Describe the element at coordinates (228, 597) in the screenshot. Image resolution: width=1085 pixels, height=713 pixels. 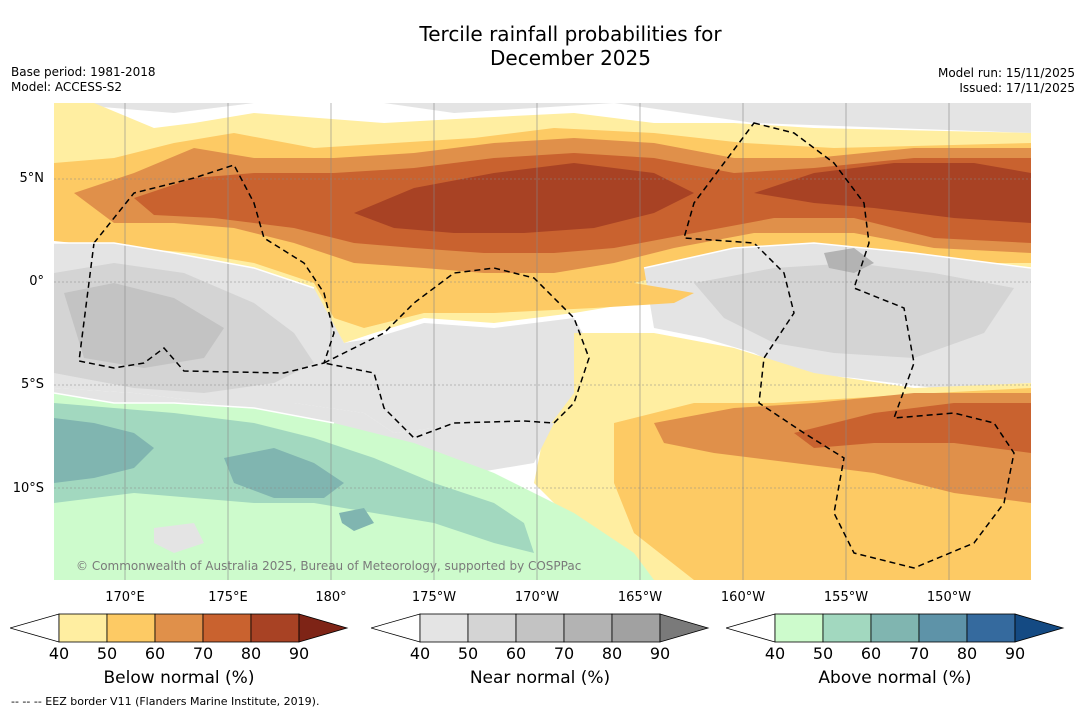
I see `lon-label-175e: 175°E` at that location.